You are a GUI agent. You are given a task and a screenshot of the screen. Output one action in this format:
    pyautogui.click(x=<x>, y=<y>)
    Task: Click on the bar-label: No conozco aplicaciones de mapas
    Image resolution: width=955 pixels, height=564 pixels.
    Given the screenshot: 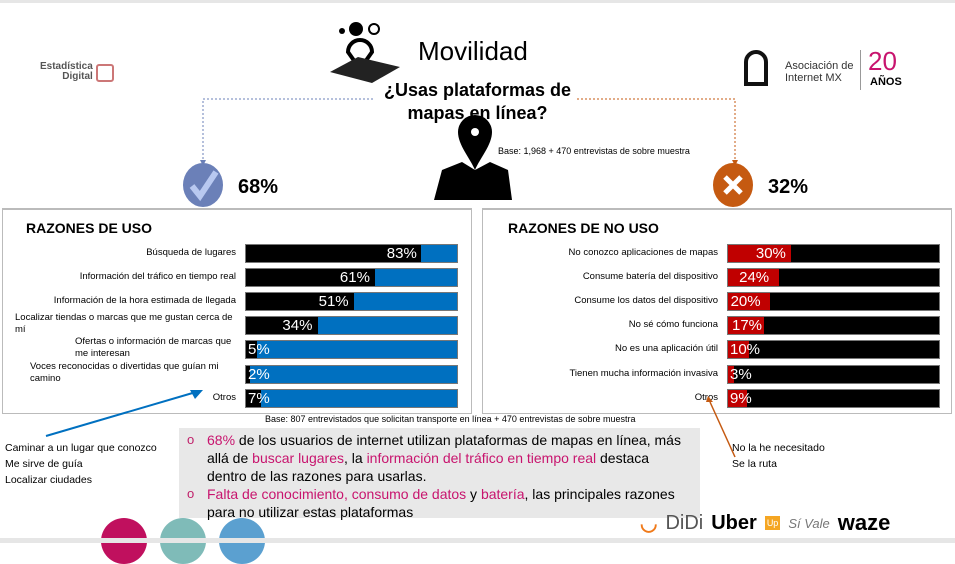 What is the action you would take?
    pyautogui.click(x=643, y=252)
    